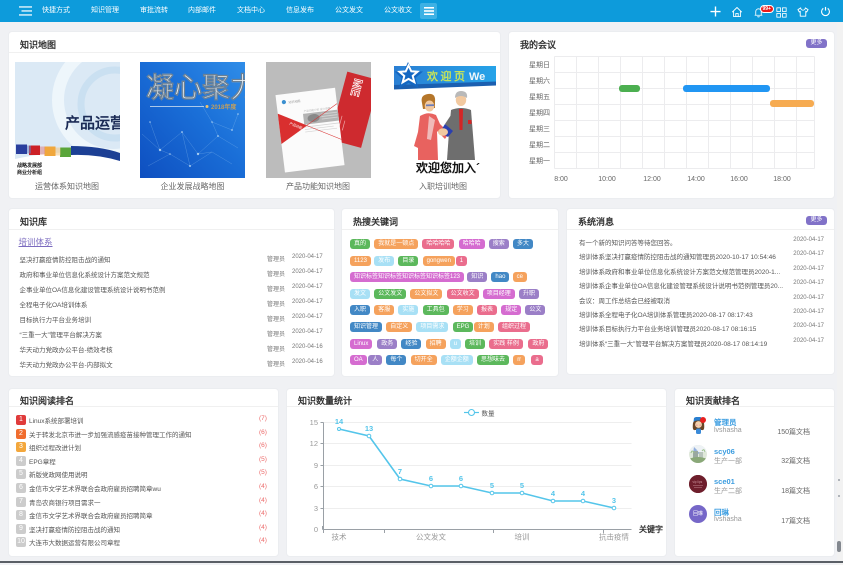  What do you see at coordinates (477, 77) in the screenshot?
I see `svg-text: We` at bounding box center [477, 77].